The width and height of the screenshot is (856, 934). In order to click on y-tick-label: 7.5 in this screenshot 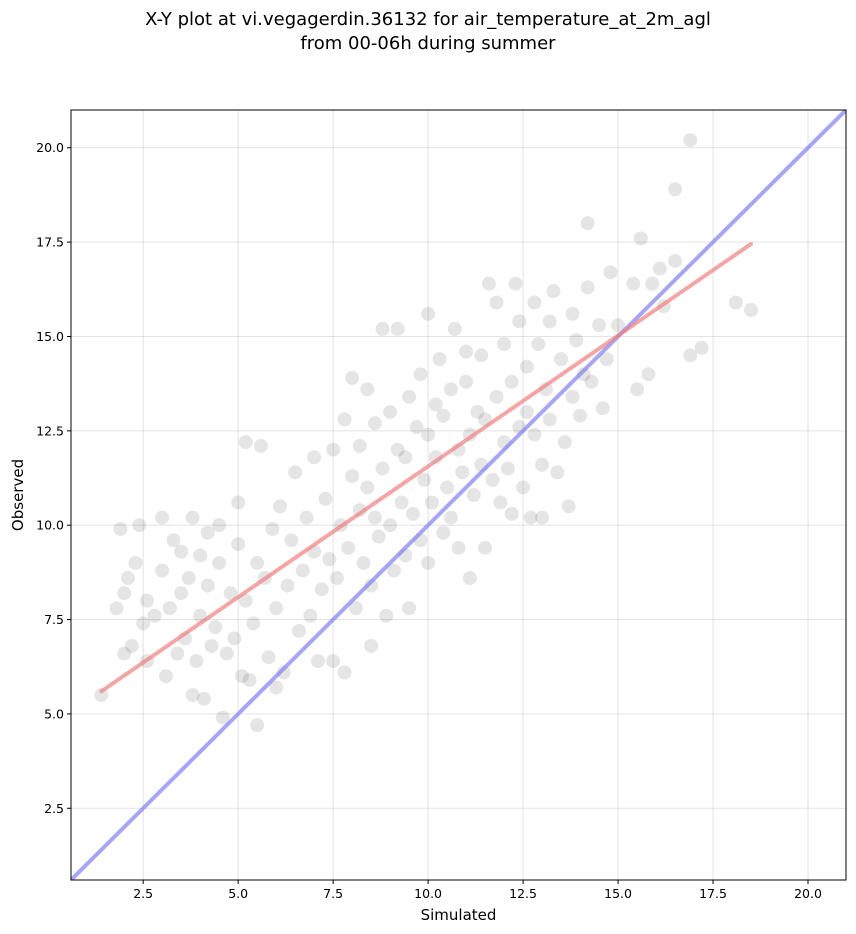, I will do `click(54, 619)`.